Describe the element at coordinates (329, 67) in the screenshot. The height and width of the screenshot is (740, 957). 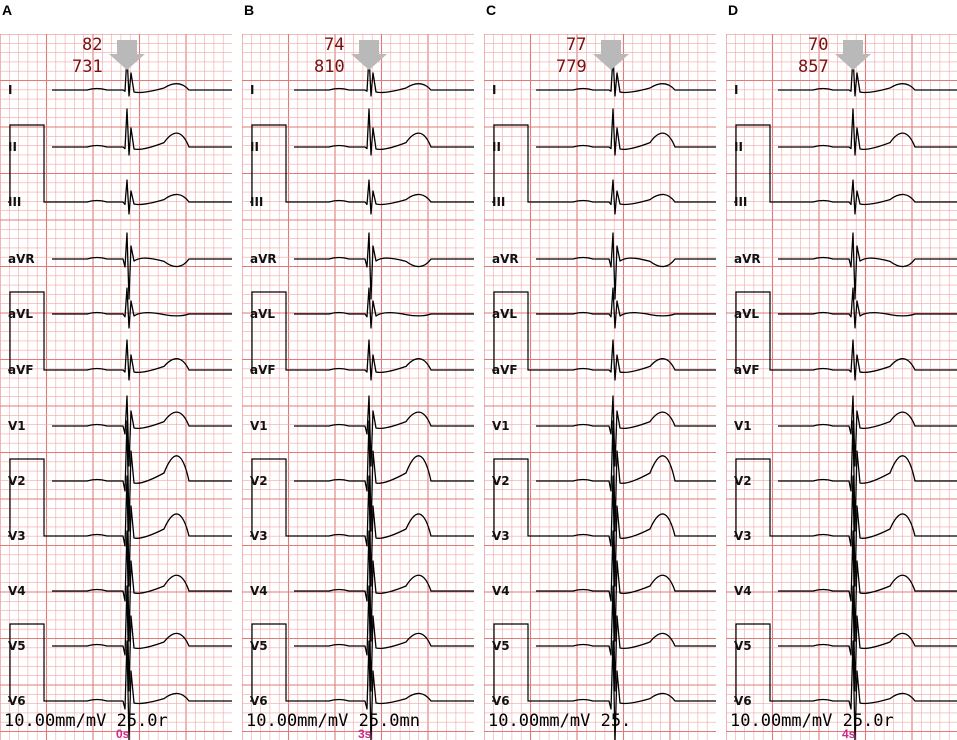
I see `rr-interval: 810` at that location.